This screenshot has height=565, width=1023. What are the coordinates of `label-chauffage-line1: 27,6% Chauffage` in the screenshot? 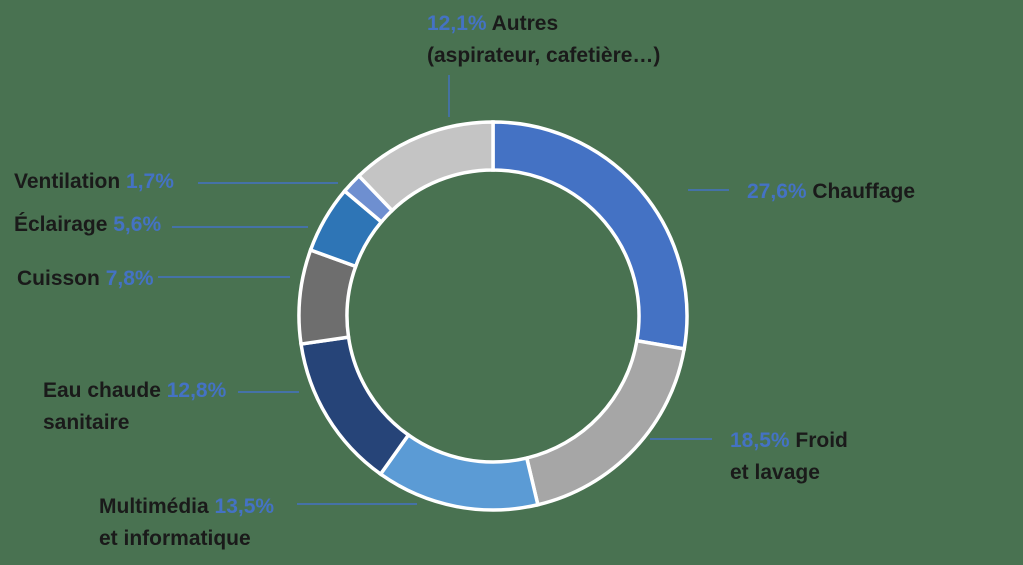 It's located at (831, 192).